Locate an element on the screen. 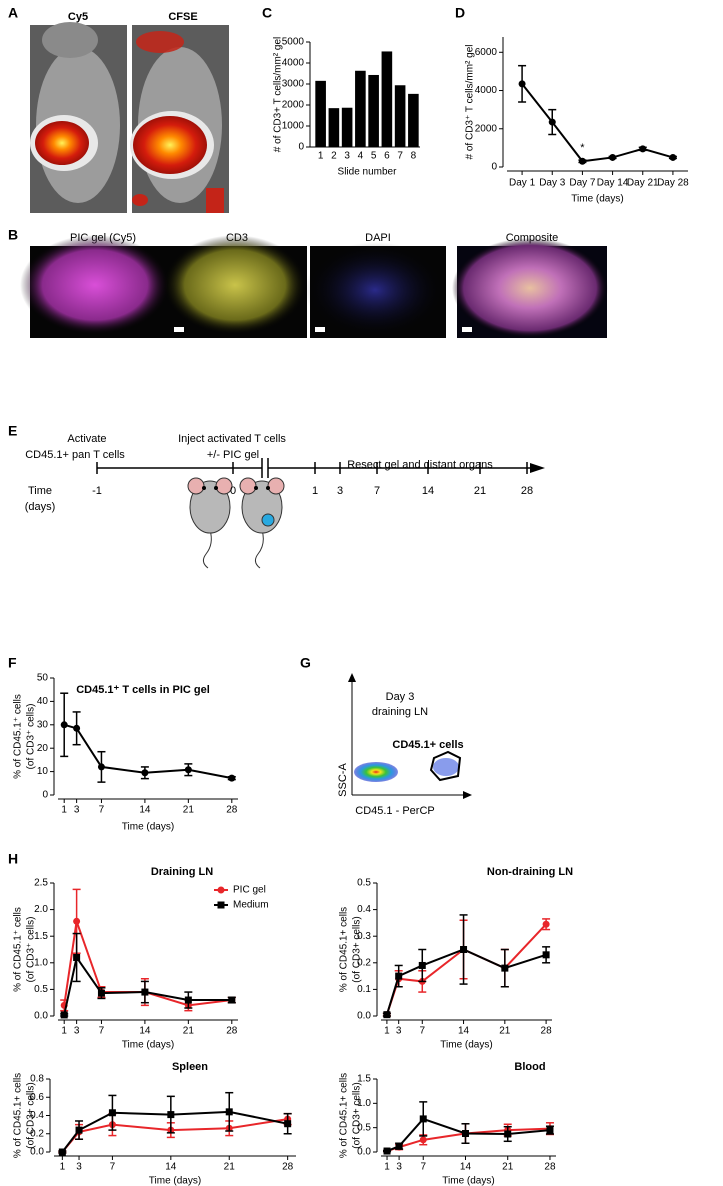 The image size is (723, 1186). timeline-tick-label: 14 is located at coordinates (428, 491).